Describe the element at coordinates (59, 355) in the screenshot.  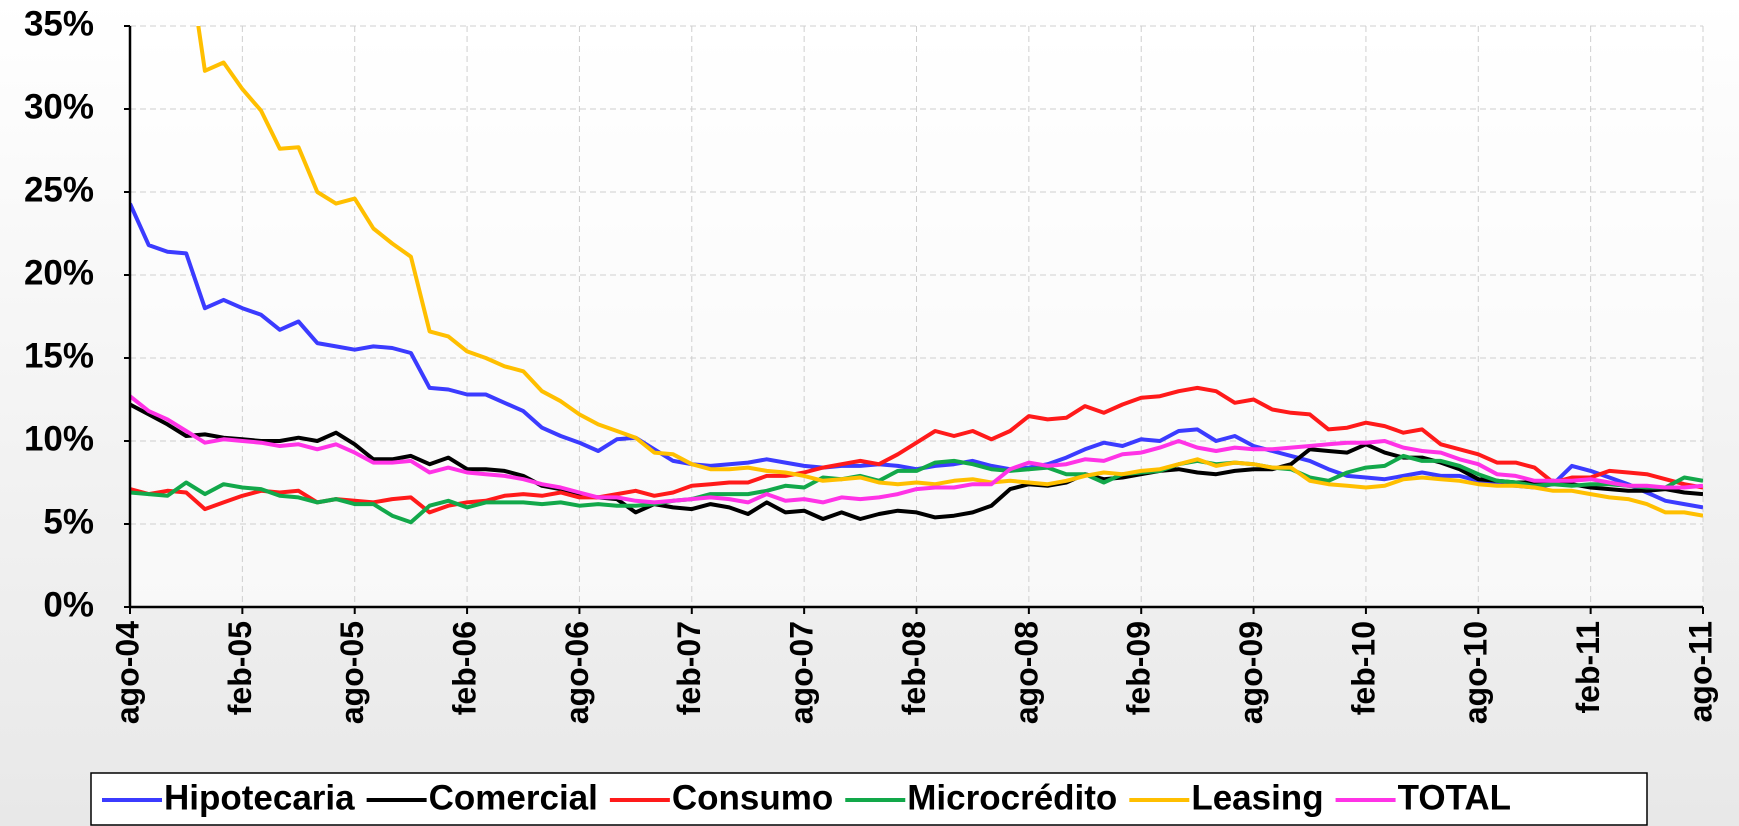
I see `y-tick-label: 15%` at that location.